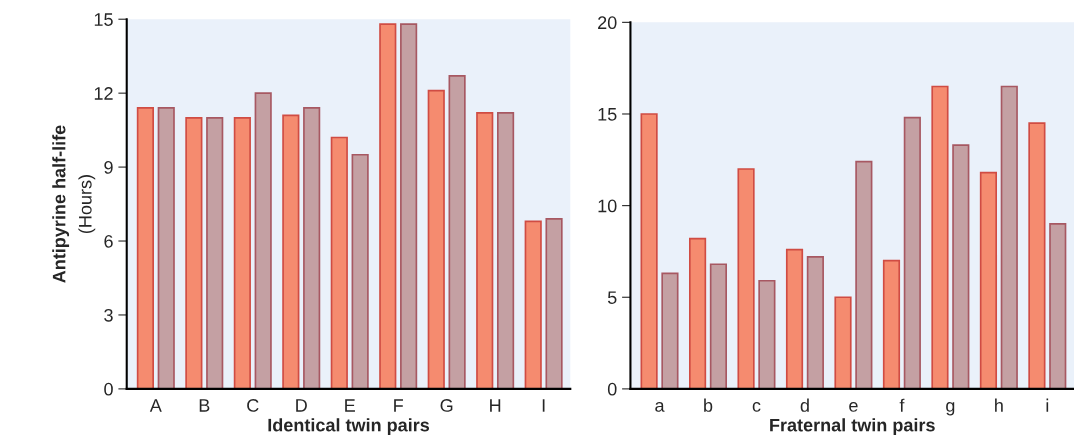 Image resolution: width=1074 pixels, height=447 pixels. Describe the element at coordinates (853, 406) in the screenshot. I see `x-tick-label: e` at that location.